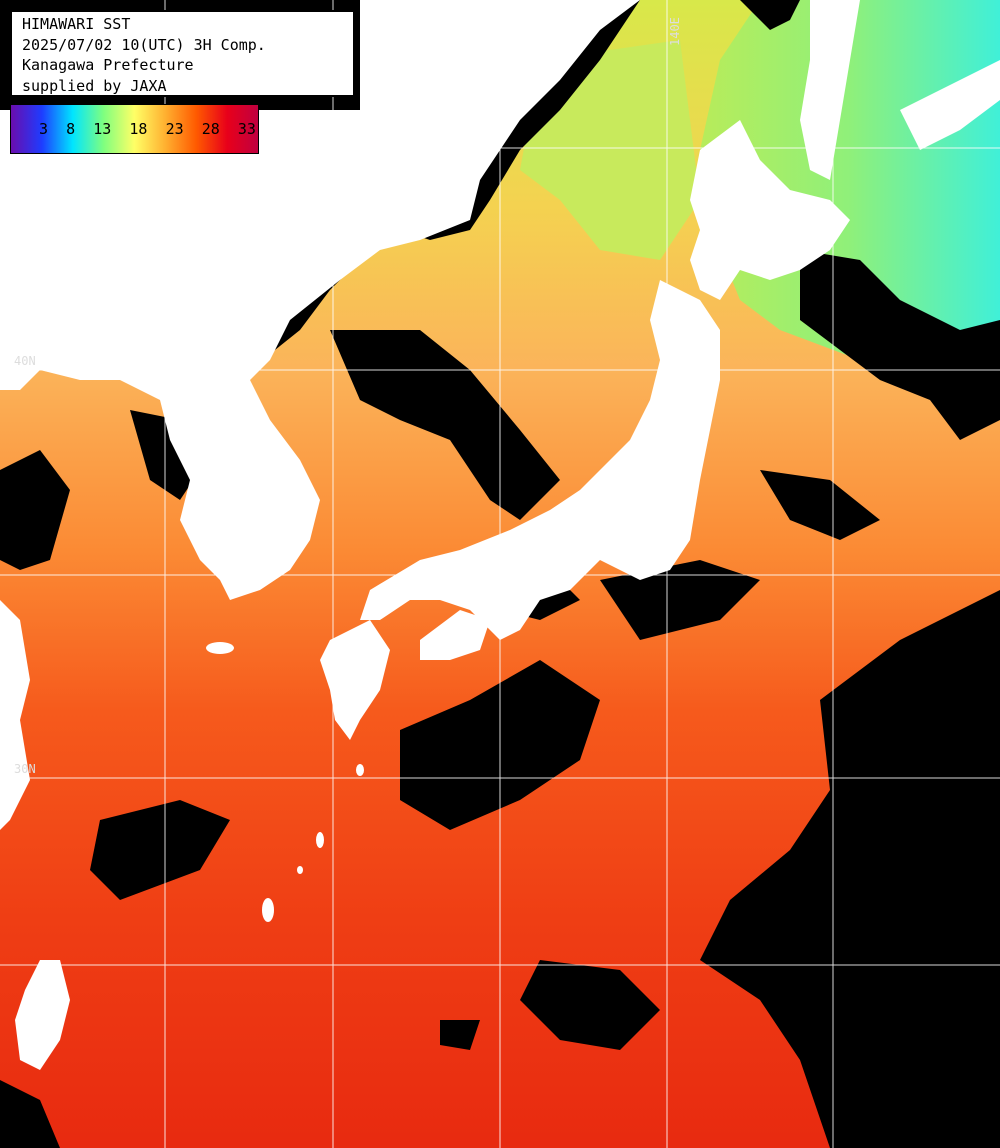 The height and width of the screenshot is (1148, 1000). Describe the element at coordinates (42, 1015) in the screenshot. I see `land-taiwan` at that location.